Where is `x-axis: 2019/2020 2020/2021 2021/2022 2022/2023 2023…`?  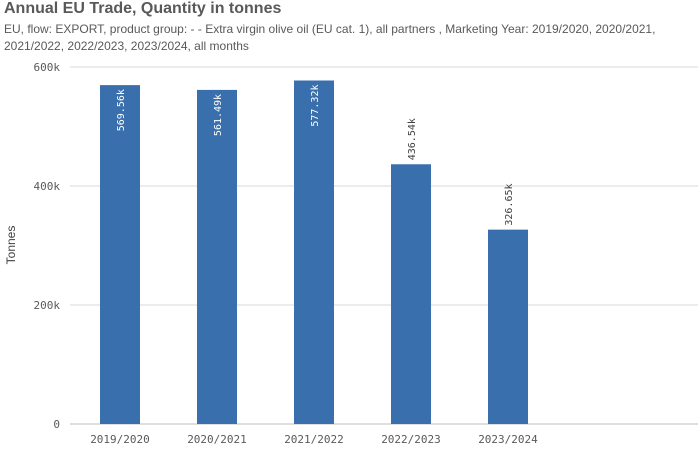
x-axis: 2019/2020 2020/2021 2021/2022 2022/2023 2023… is located at coordinates (314, 439).